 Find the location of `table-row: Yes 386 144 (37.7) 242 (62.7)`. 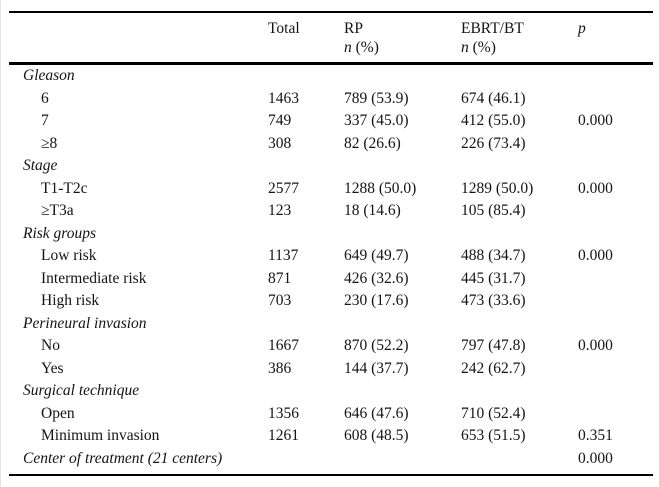

table-row: Yes 386 144 (37.7) 242 (62.7) is located at coordinates (331, 369).